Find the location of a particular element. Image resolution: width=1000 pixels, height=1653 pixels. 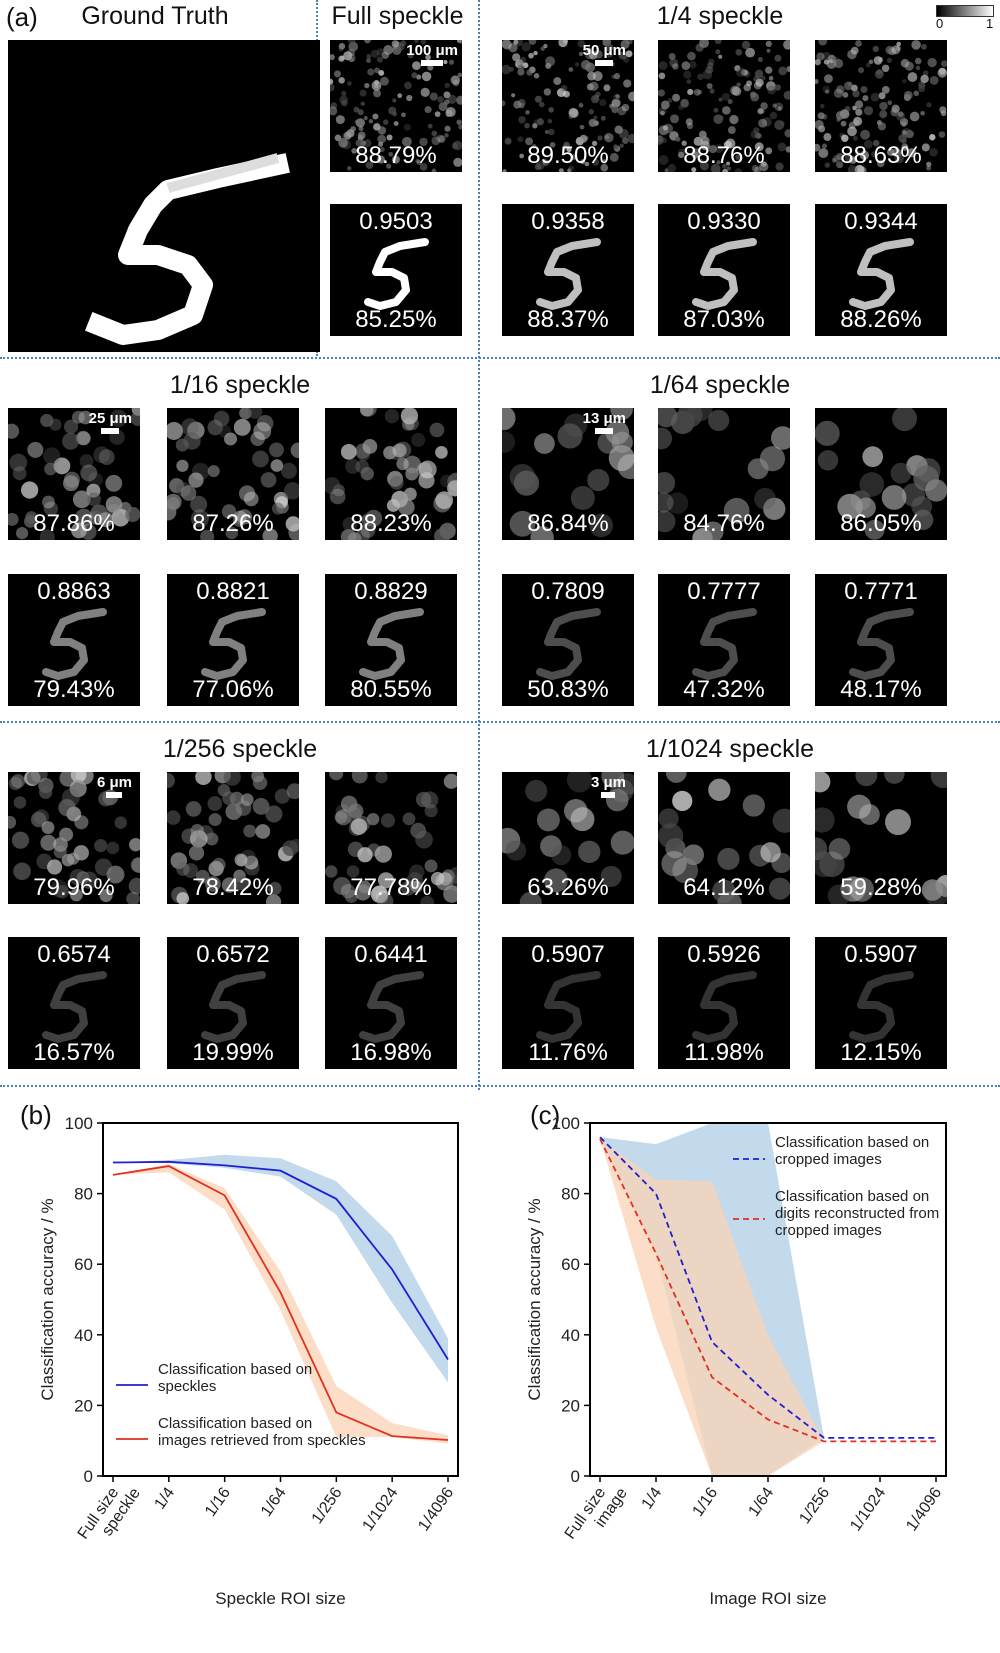

q256-recon-tile-2: 0.6572 19.99% is located at coordinates (233, 1003).